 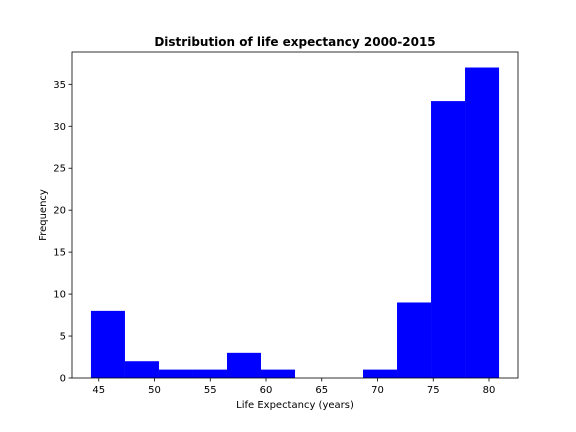 What do you see at coordinates (295, 405) in the screenshot?
I see `x-axis-label: Life Expectancy (years)` at bounding box center [295, 405].